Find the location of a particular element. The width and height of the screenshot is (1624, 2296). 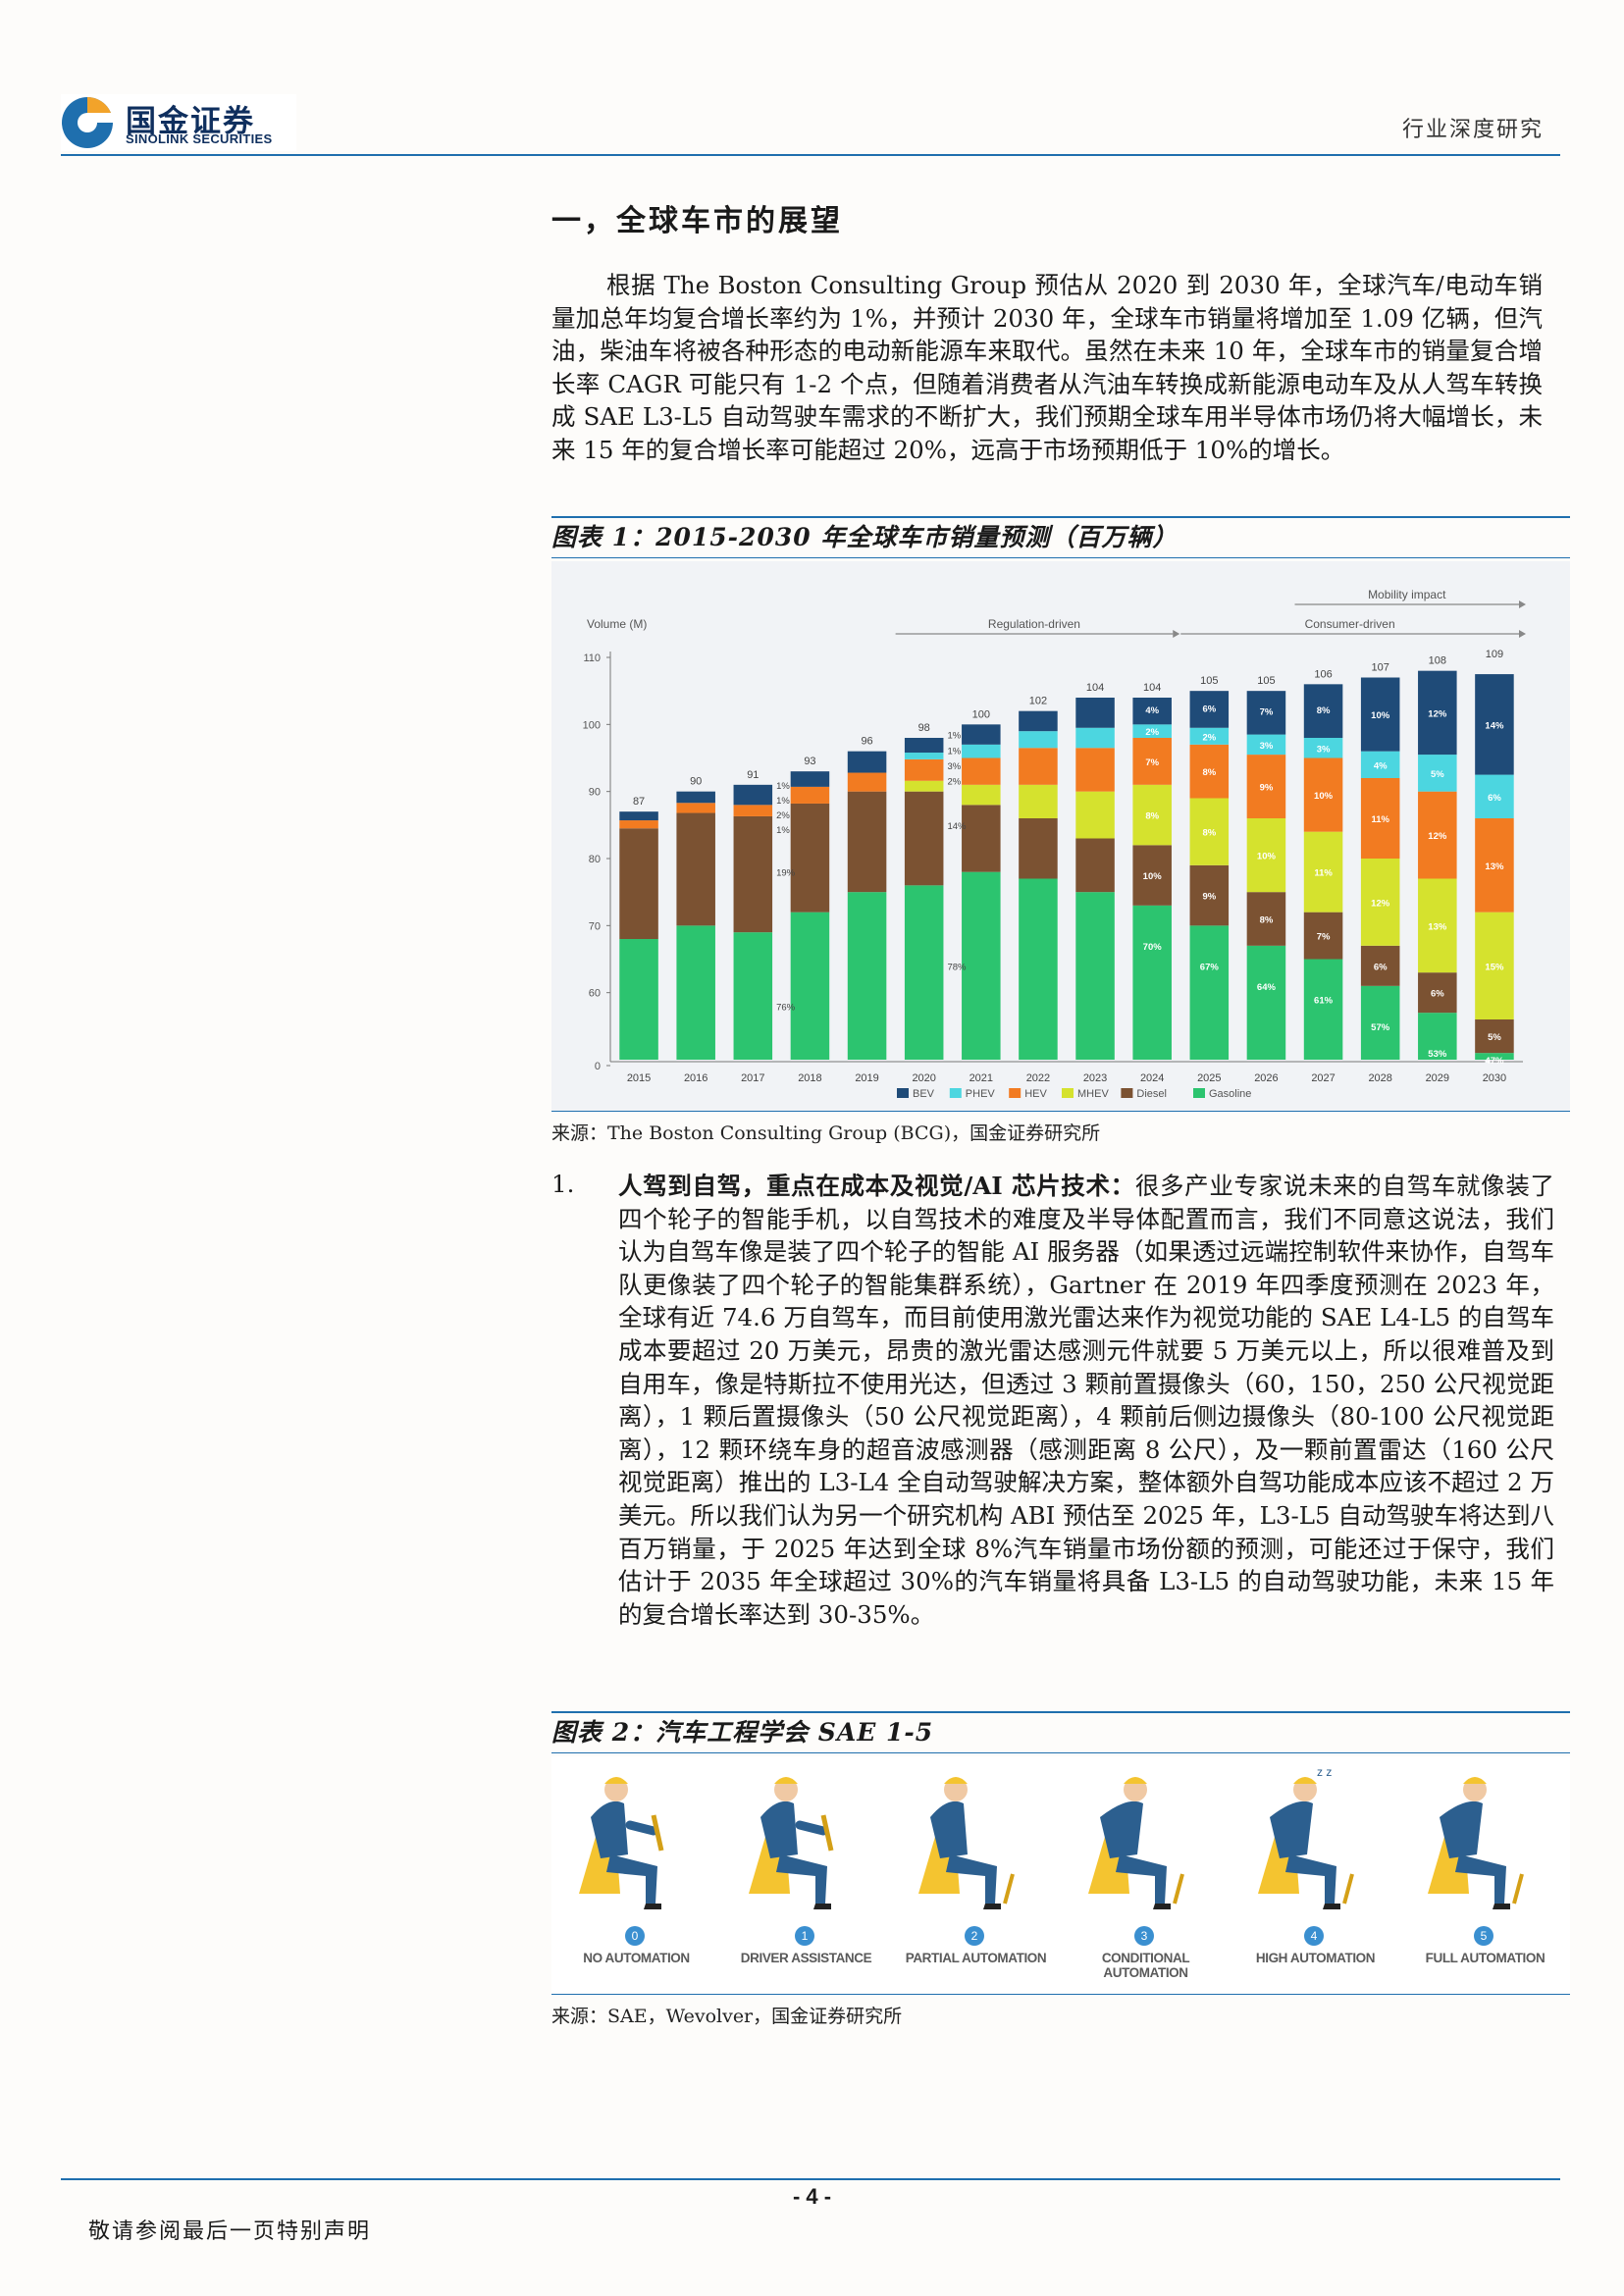

bar-segment-bev-2015 is located at coordinates (638, 816).